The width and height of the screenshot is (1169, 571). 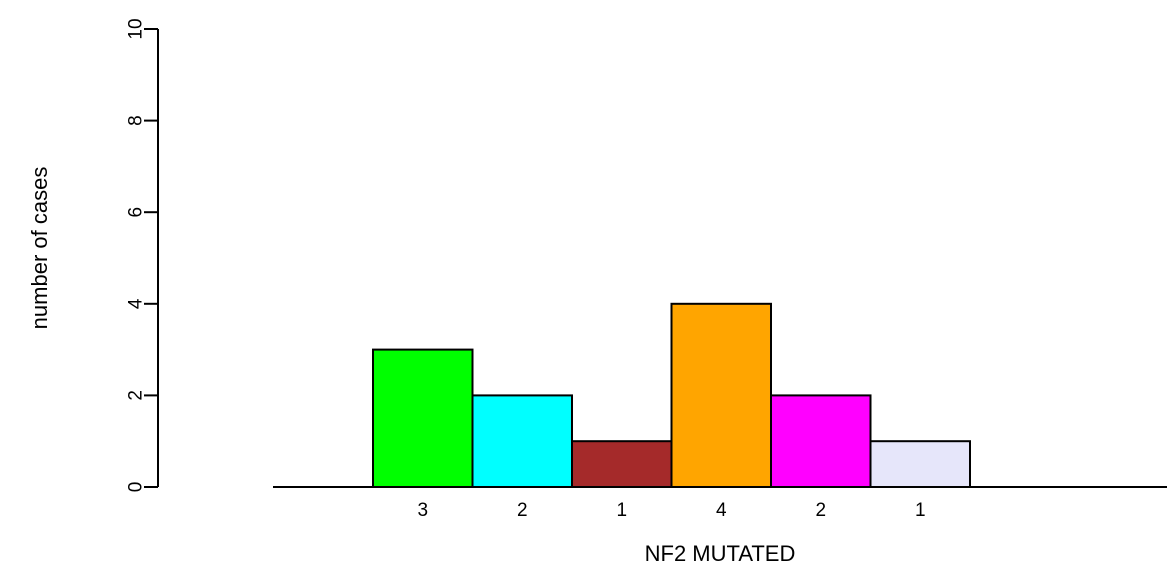 I want to click on y-tick-label: 0, so click(x=136, y=487).